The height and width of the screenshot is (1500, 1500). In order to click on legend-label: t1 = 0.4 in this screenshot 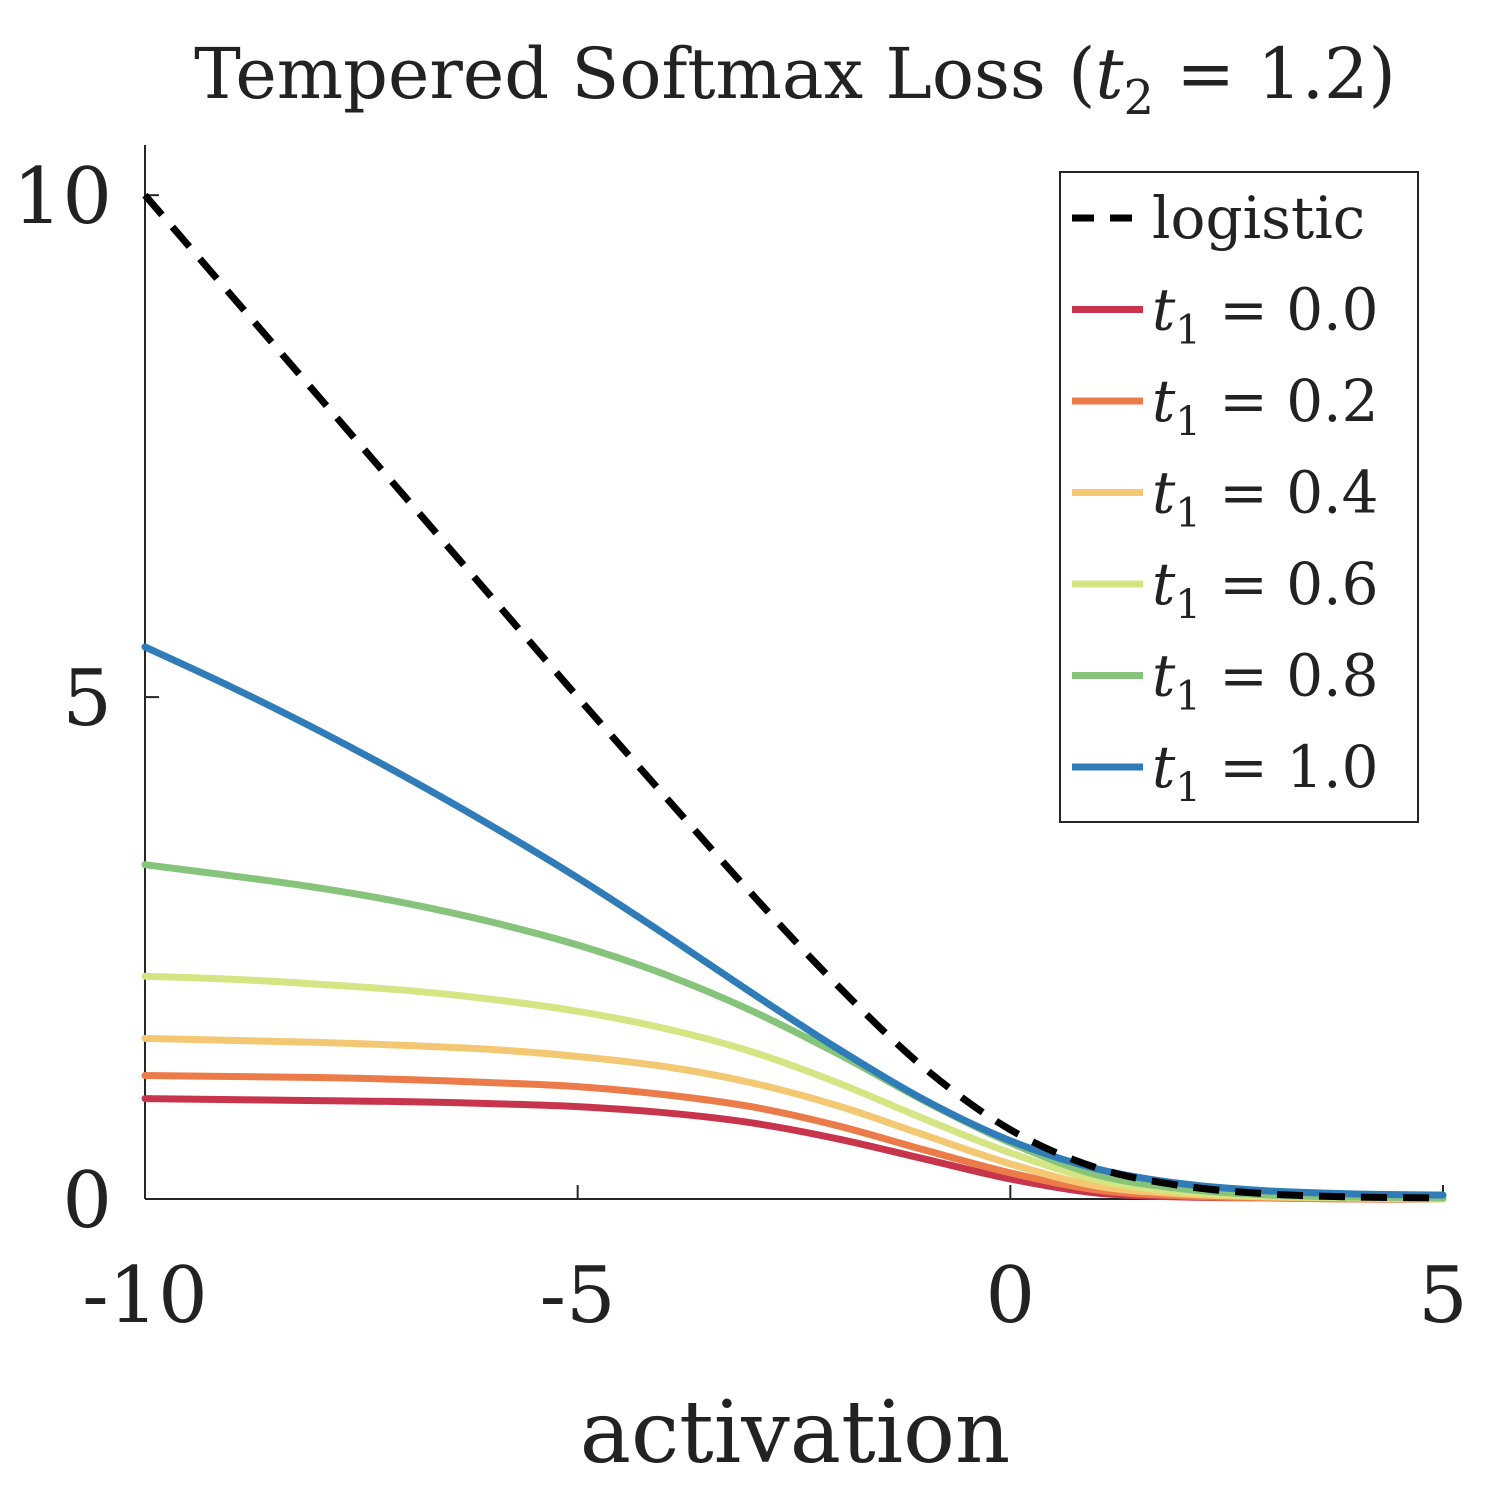, I will do `click(1265, 498)`.